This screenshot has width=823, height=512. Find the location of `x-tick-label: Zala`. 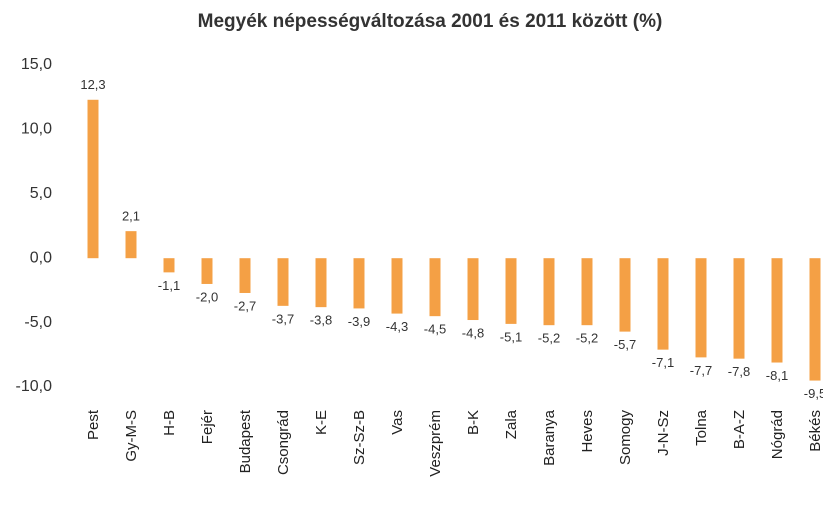

x-tick-label: Zala is located at coordinates (511, 424).